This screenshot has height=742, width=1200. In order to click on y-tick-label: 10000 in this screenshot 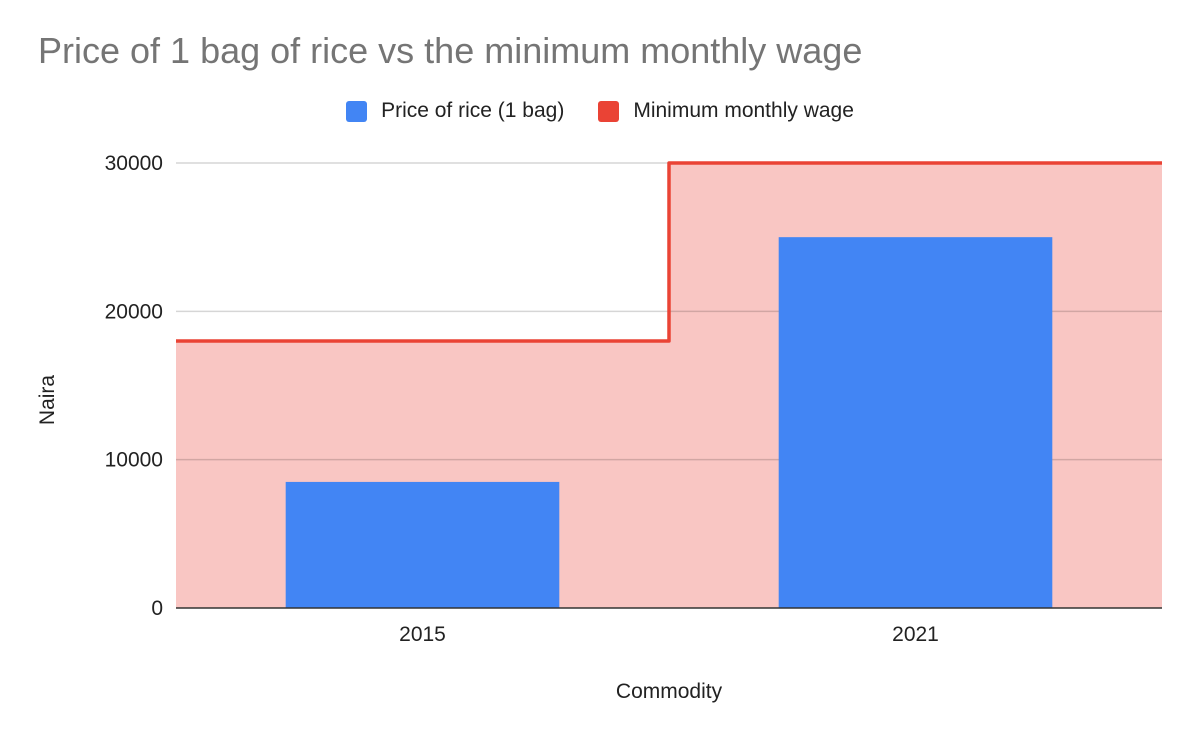, I will do `click(134, 460)`.